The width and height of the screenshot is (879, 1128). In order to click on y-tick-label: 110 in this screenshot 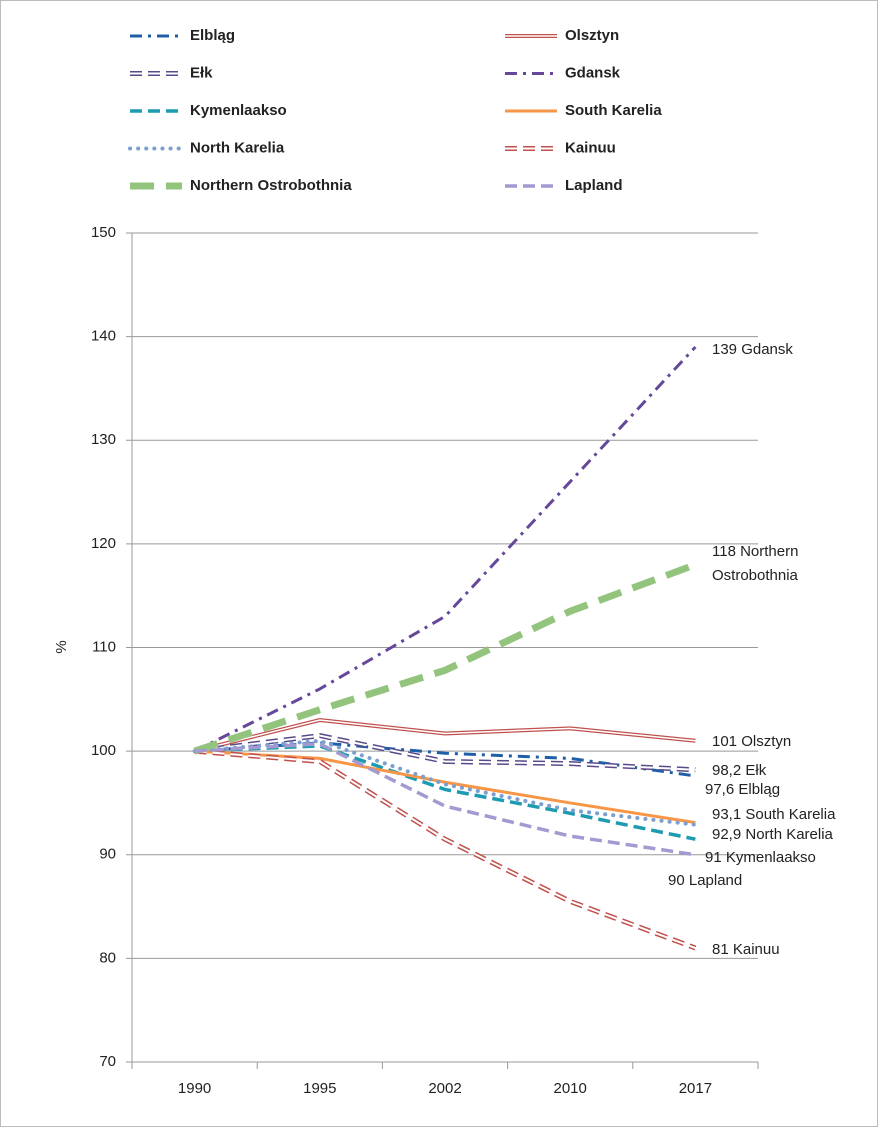, I will do `click(104, 646)`.